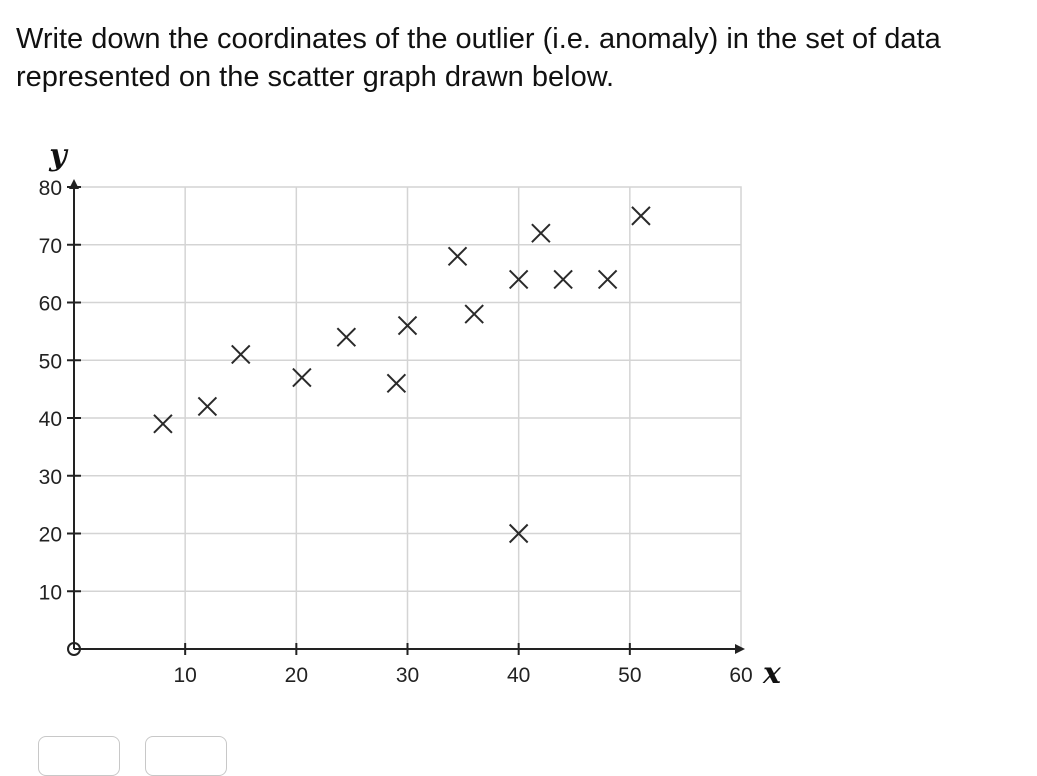 The height and width of the screenshot is (776, 1037). What do you see at coordinates (58, 155) in the screenshot?
I see `y-axis-label: y` at bounding box center [58, 155].